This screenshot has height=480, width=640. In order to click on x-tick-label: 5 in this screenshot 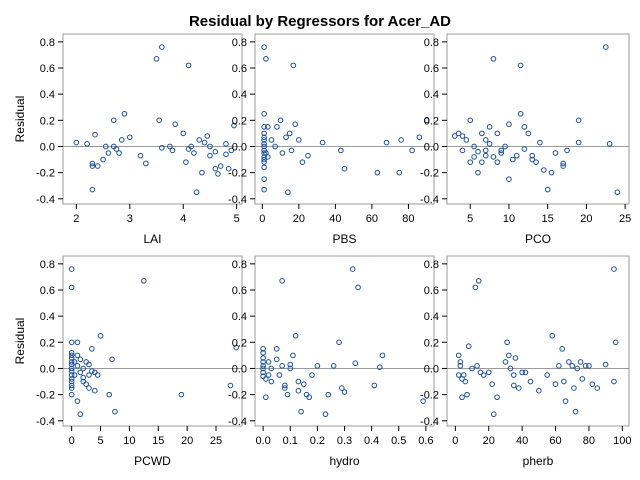, I will do `click(237, 219)`.